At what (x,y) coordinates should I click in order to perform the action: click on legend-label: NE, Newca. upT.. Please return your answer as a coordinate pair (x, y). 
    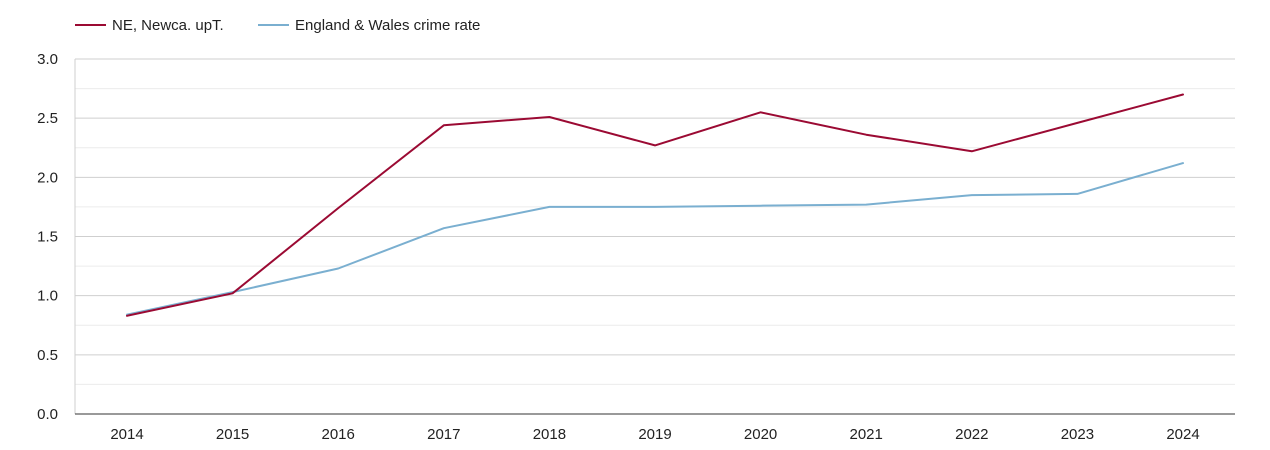
    Looking at the image, I should click on (168, 25).